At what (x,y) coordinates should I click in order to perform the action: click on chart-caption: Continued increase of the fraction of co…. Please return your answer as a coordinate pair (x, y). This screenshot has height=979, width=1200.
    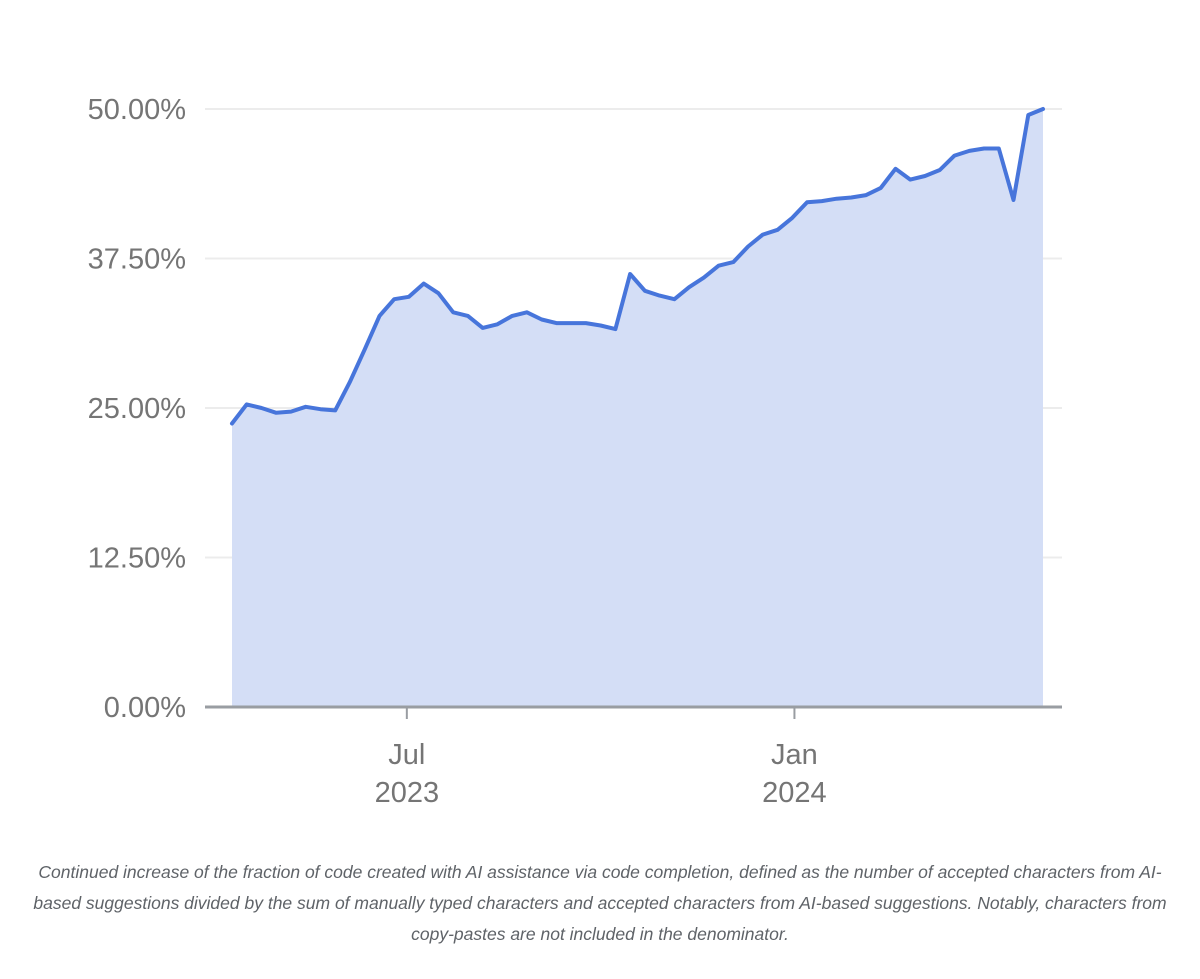
    Looking at the image, I should click on (600, 903).